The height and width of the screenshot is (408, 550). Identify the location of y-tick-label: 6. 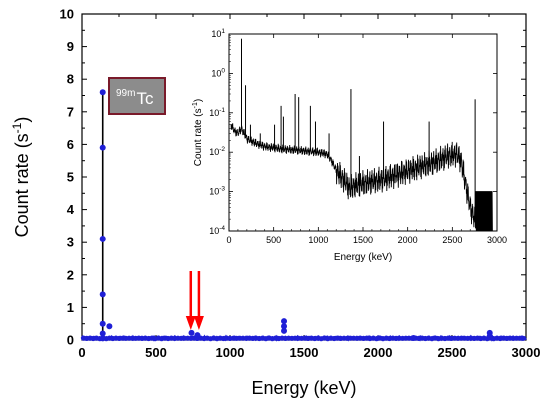
(70, 144).